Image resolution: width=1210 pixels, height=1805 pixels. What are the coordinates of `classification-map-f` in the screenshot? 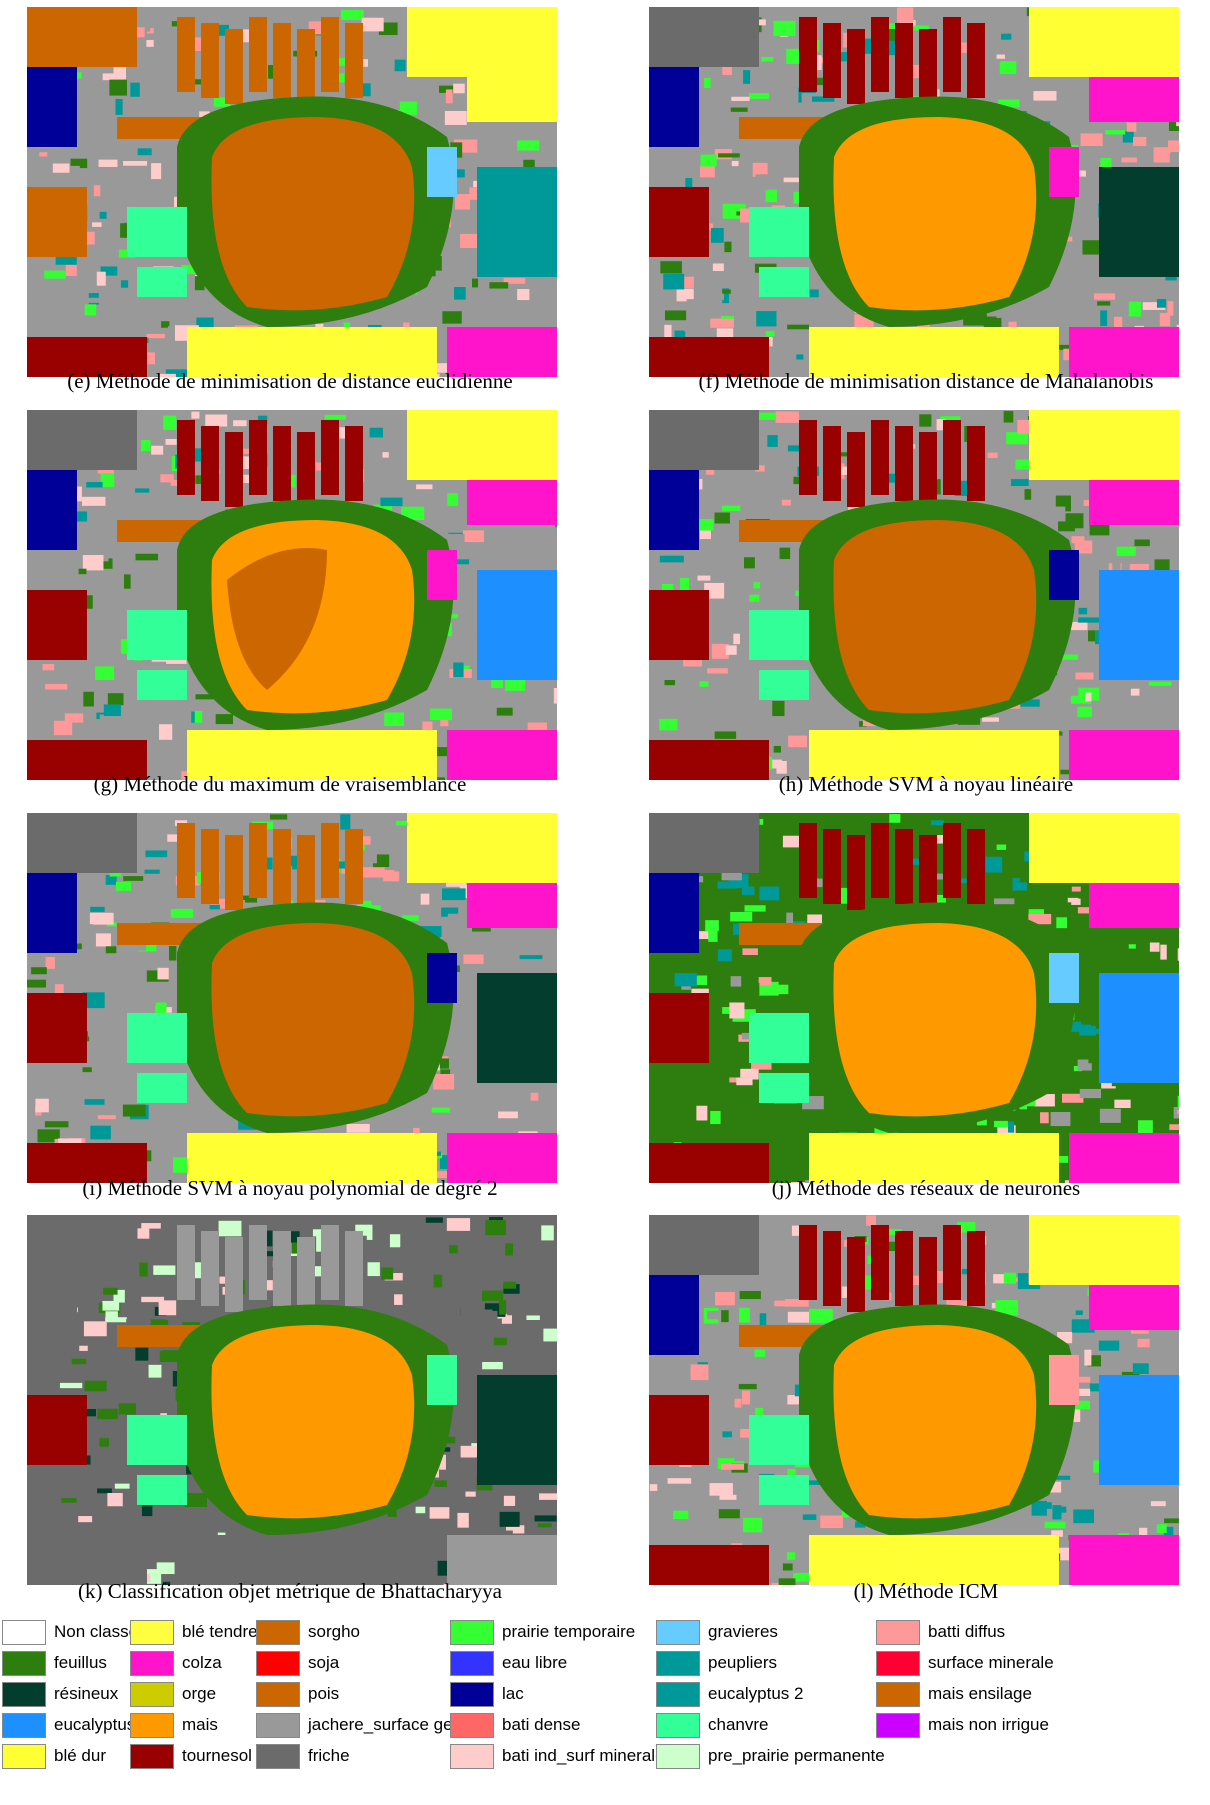 It's located at (914, 192).